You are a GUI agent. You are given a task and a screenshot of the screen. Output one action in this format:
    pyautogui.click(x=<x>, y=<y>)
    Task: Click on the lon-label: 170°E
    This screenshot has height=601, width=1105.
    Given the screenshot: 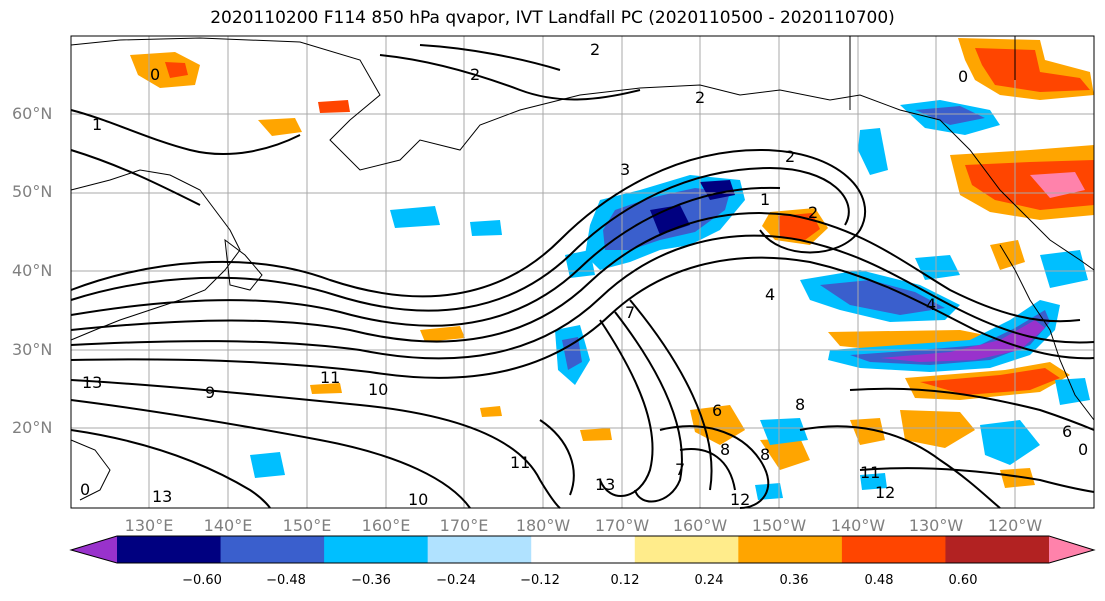 What is the action you would take?
    pyautogui.click(x=464, y=525)
    